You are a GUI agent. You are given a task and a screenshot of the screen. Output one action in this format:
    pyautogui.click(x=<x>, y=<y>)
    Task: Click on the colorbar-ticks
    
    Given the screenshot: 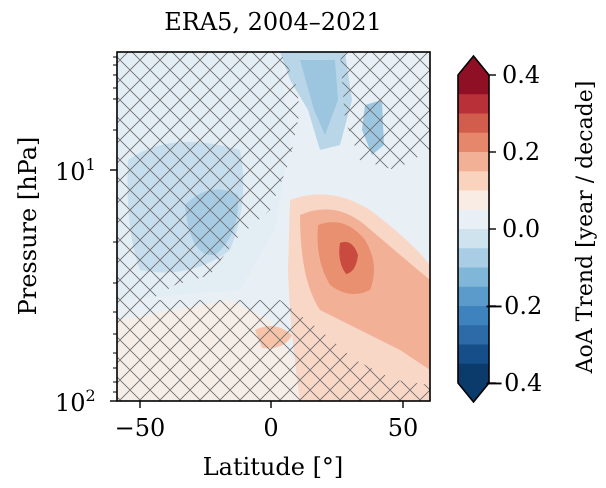 What is the action you would take?
    pyautogui.click(x=492, y=229)
    